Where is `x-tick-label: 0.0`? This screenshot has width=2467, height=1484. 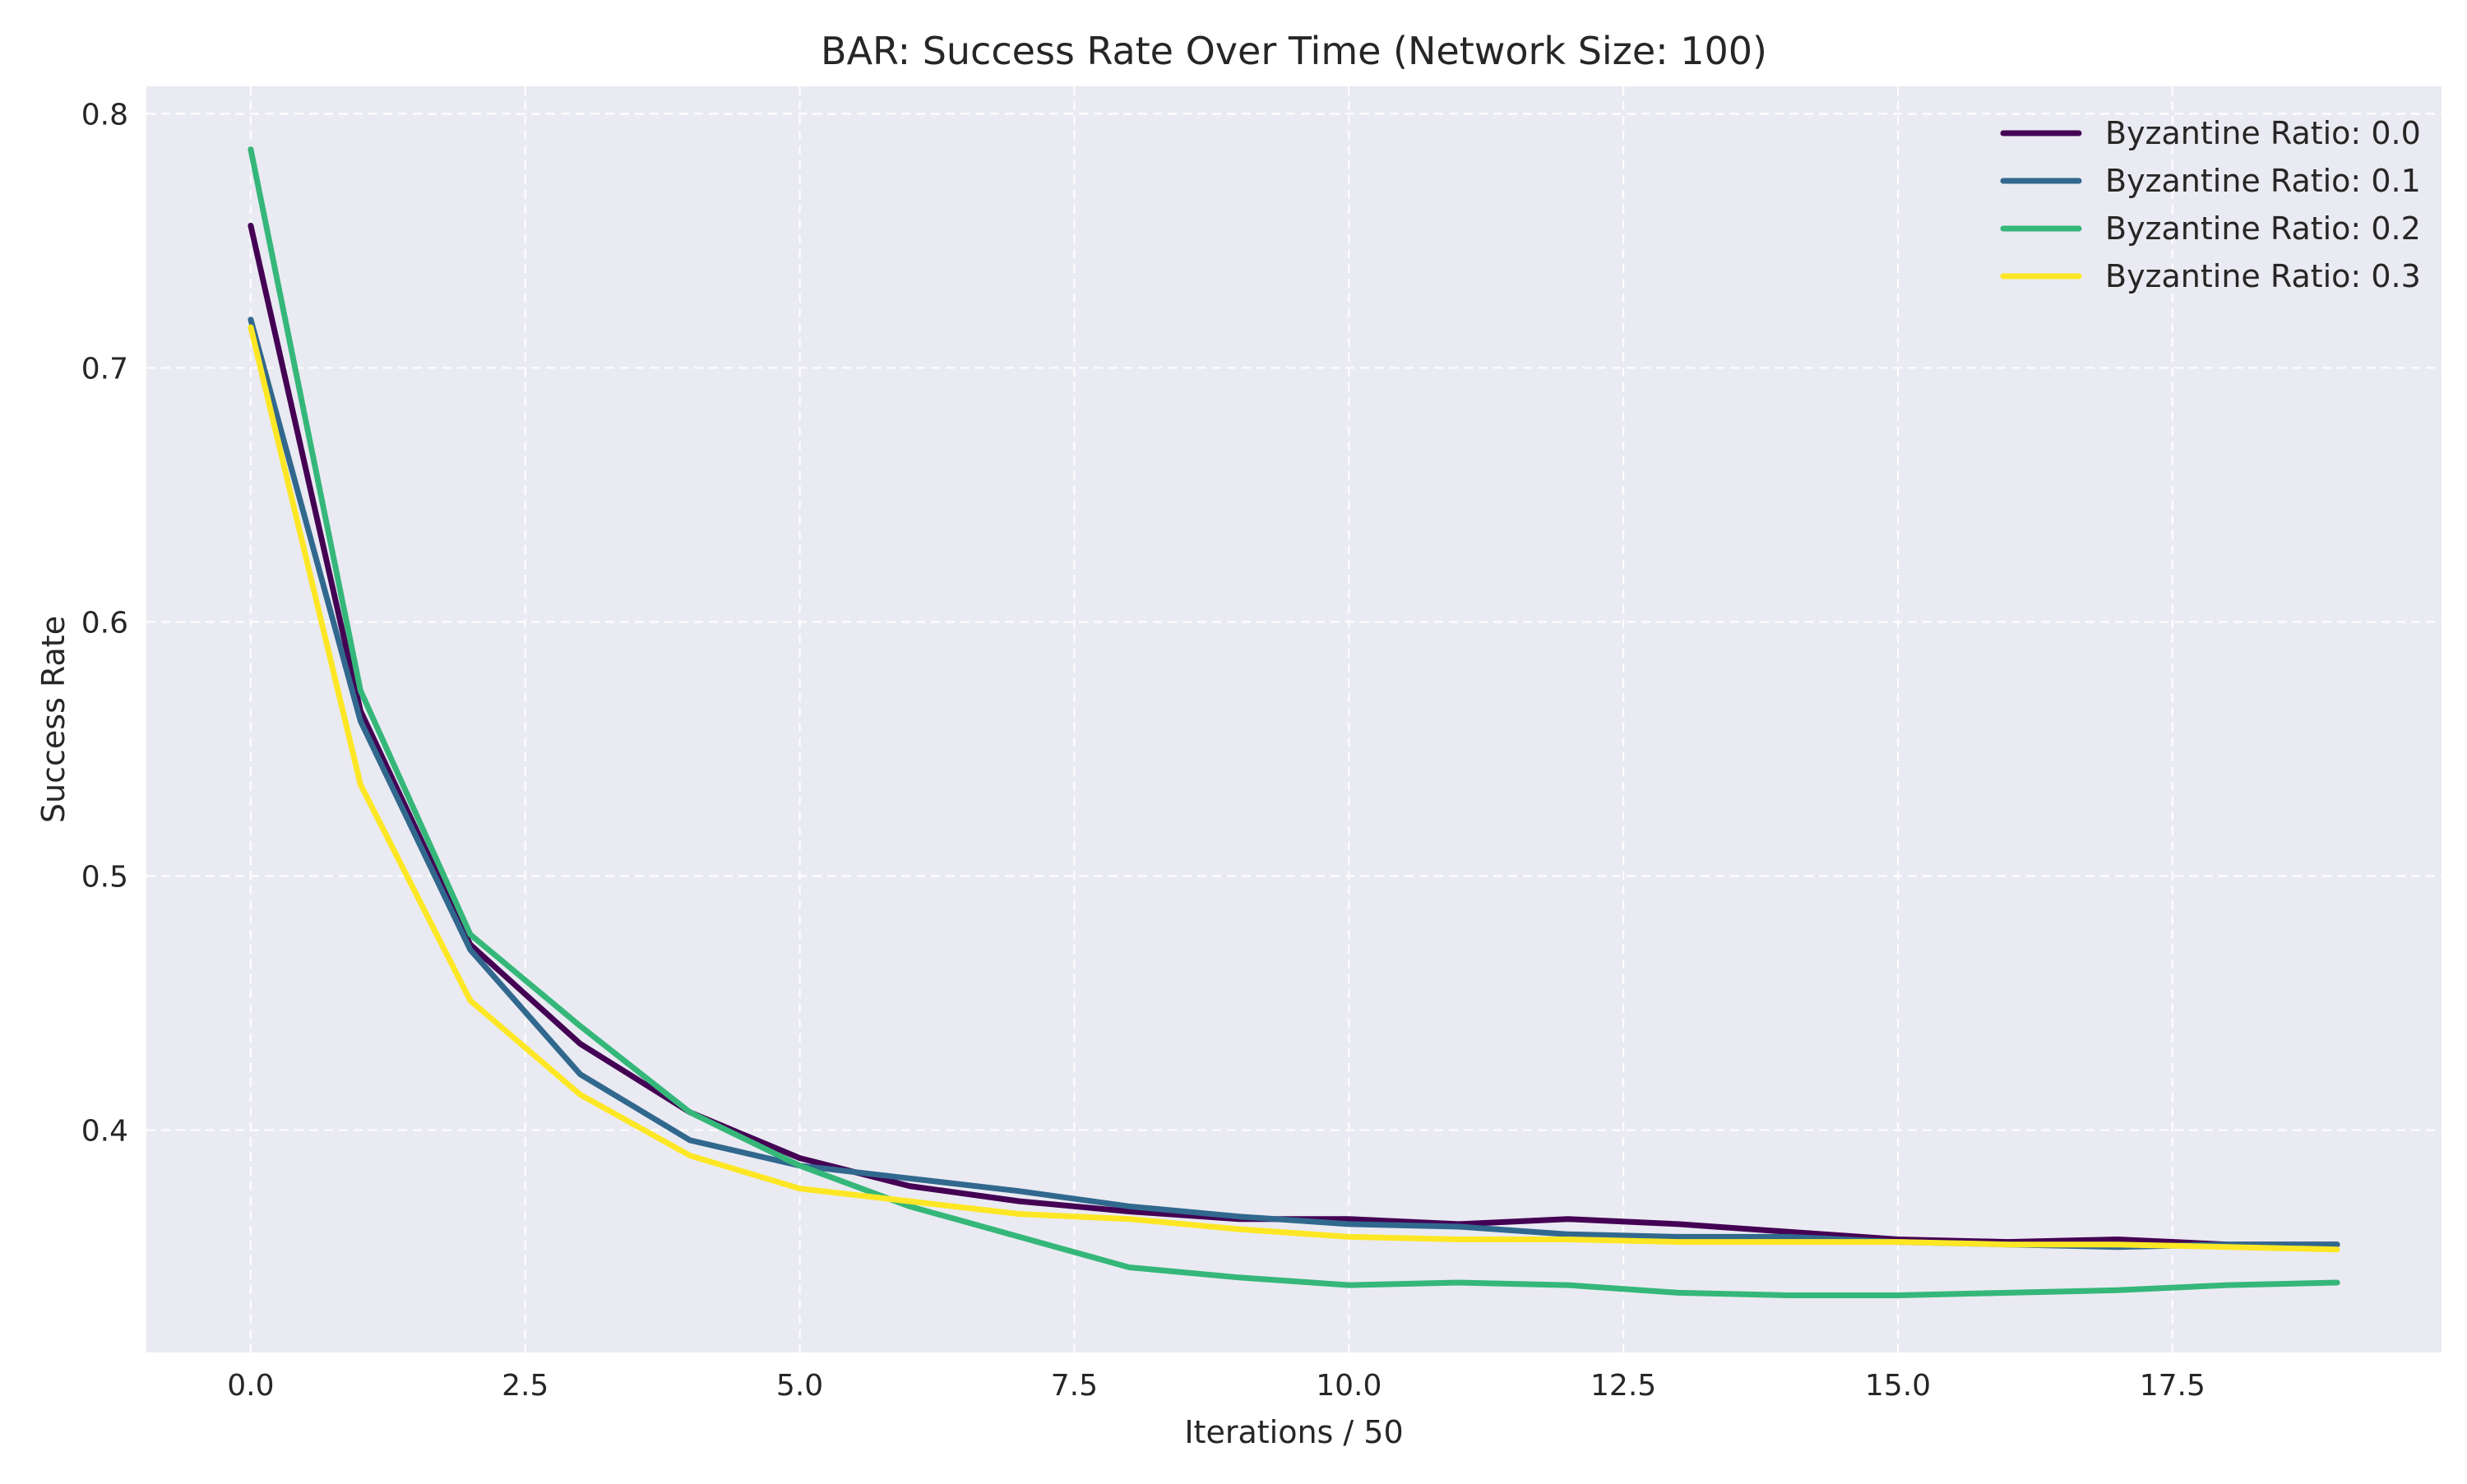 x-tick-label: 0.0 is located at coordinates (251, 1386).